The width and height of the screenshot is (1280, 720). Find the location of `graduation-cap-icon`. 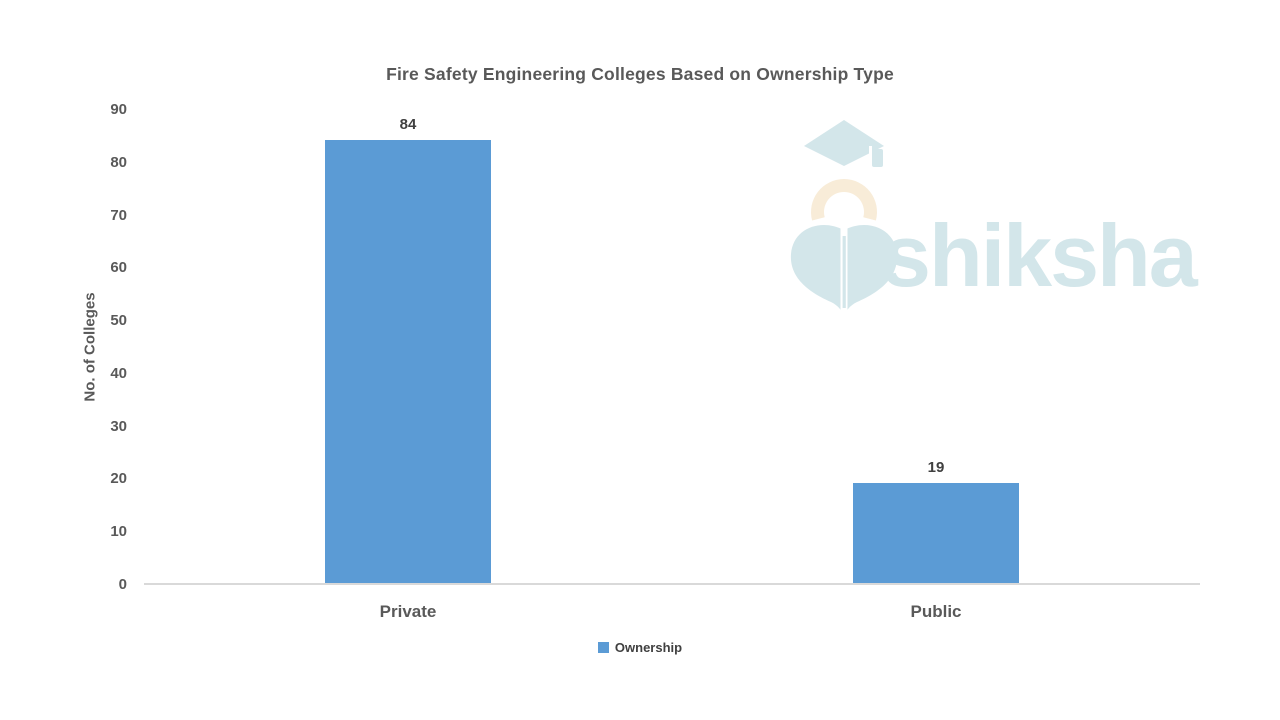

graduation-cap-icon is located at coordinates (844, 143).